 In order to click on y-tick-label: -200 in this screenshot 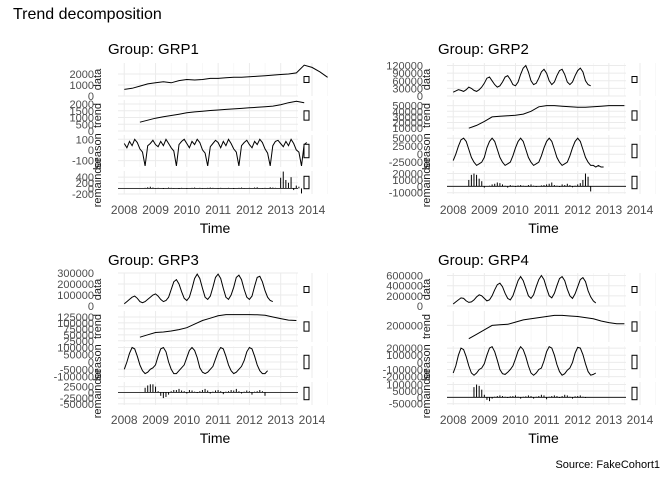, I will do `click(83, 195)`.